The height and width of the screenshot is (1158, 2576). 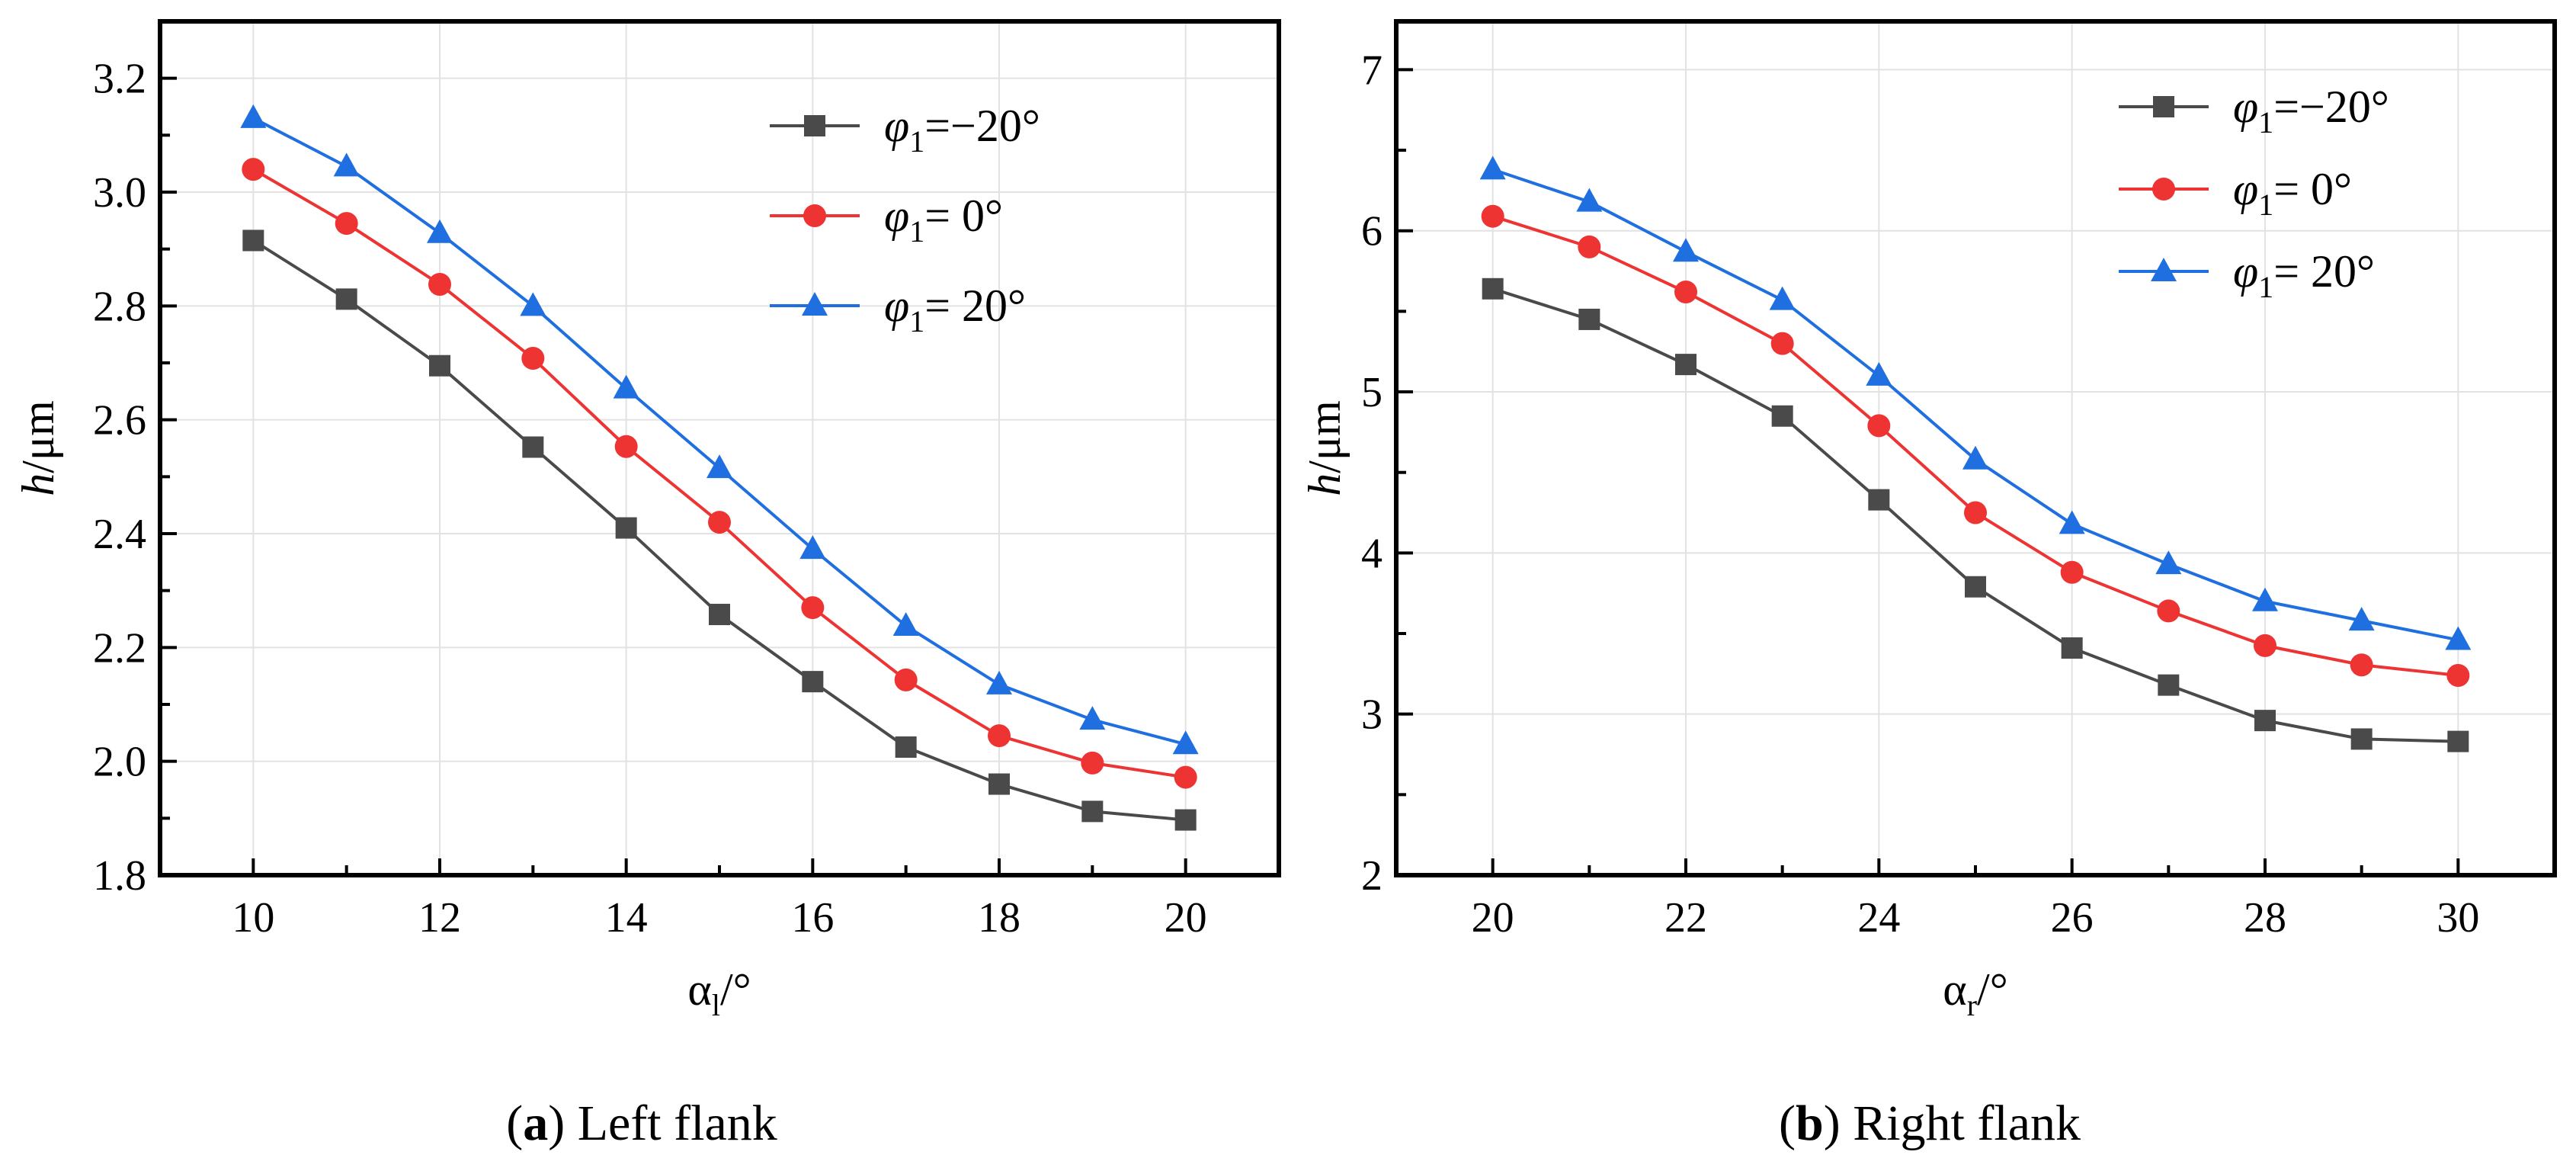 I want to click on x-tick-label: 18, so click(x=999, y=917).